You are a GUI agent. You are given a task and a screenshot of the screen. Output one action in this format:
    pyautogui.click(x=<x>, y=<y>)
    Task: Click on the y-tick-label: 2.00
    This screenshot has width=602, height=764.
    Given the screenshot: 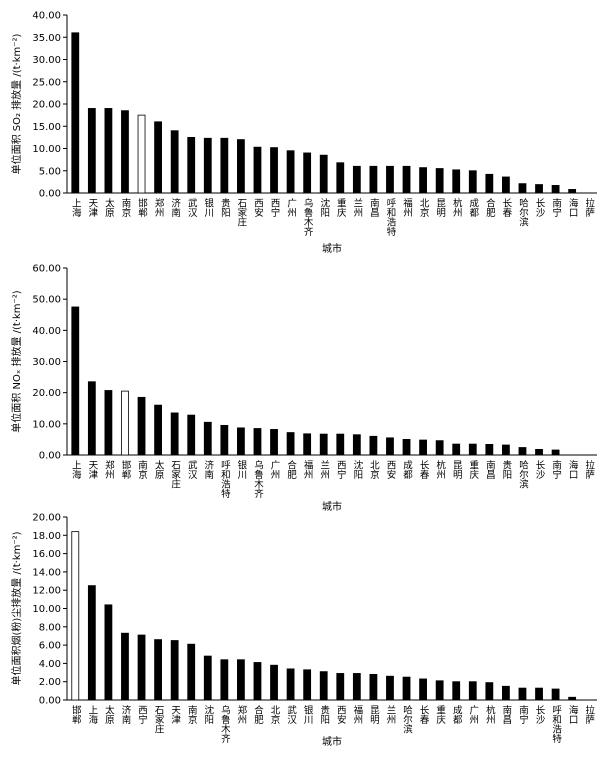 What is the action you would take?
    pyautogui.click(x=50, y=682)
    